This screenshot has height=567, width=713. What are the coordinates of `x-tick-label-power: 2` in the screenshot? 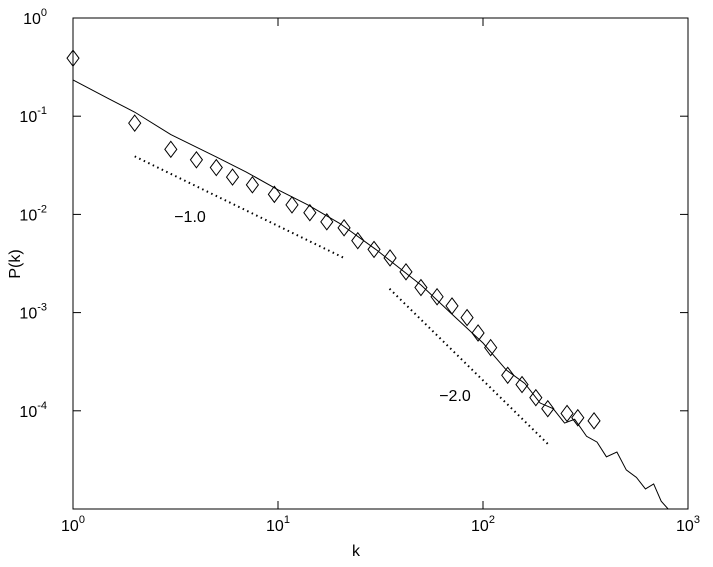 It's located at (492, 520).